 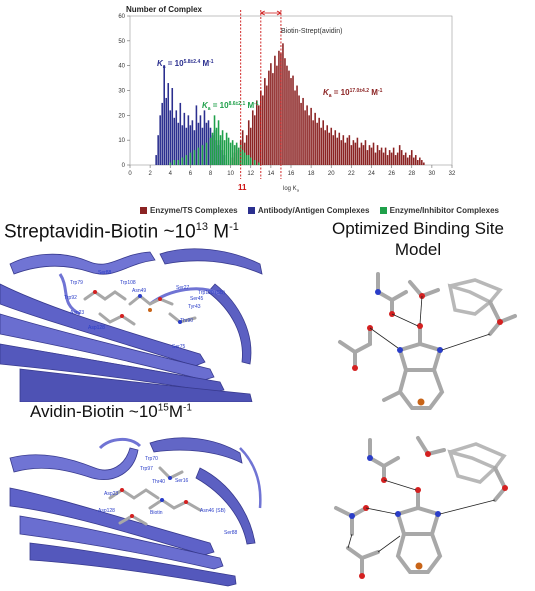 I want to click on y-tick-label: 30, so click(x=121, y=92).